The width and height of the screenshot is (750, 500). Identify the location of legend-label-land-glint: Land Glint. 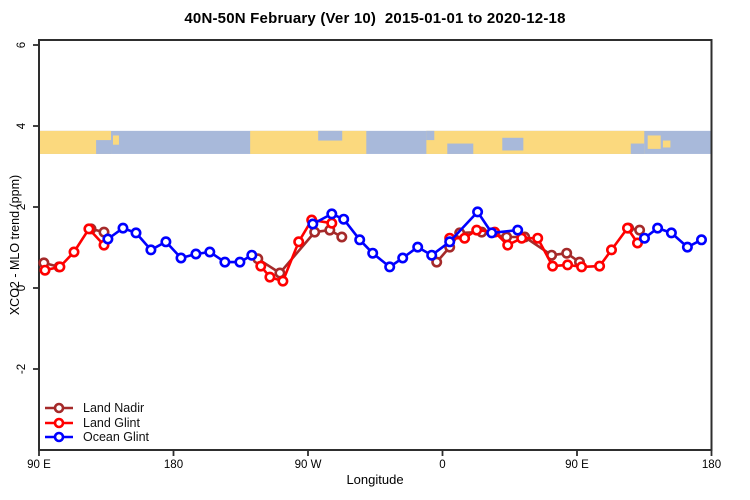
(111, 422).